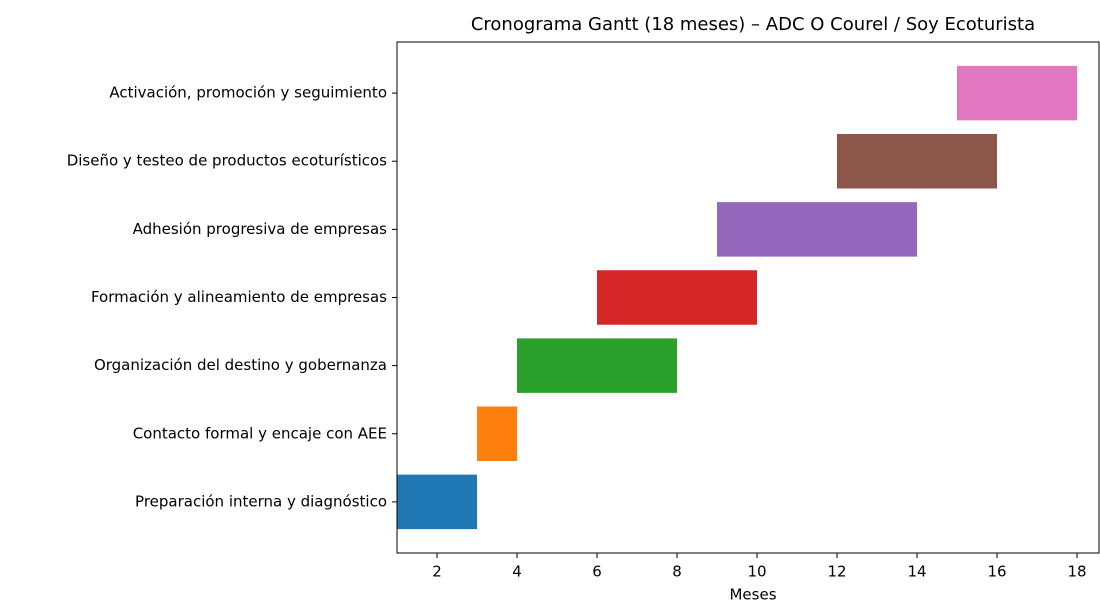  Describe the element at coordinates (260, 433) in the screenshot. I see `y-tick-label: Contacto formal y encaje con AEE` at that location.